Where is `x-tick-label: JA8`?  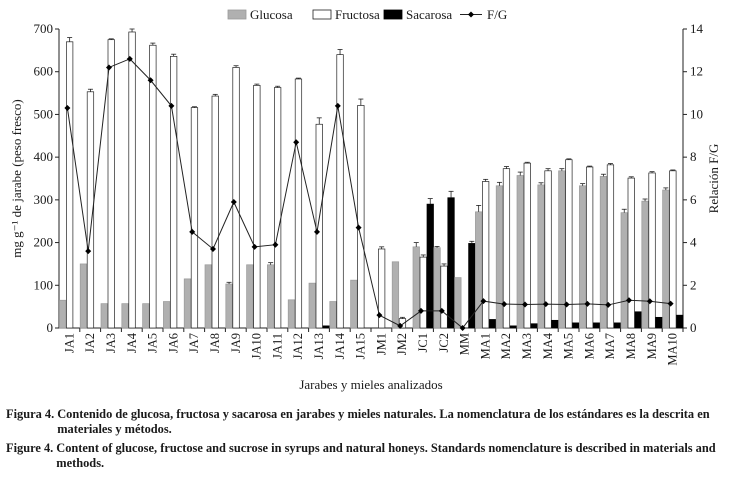
x-tick-label: JA8 is located at coordinates (215, 343).